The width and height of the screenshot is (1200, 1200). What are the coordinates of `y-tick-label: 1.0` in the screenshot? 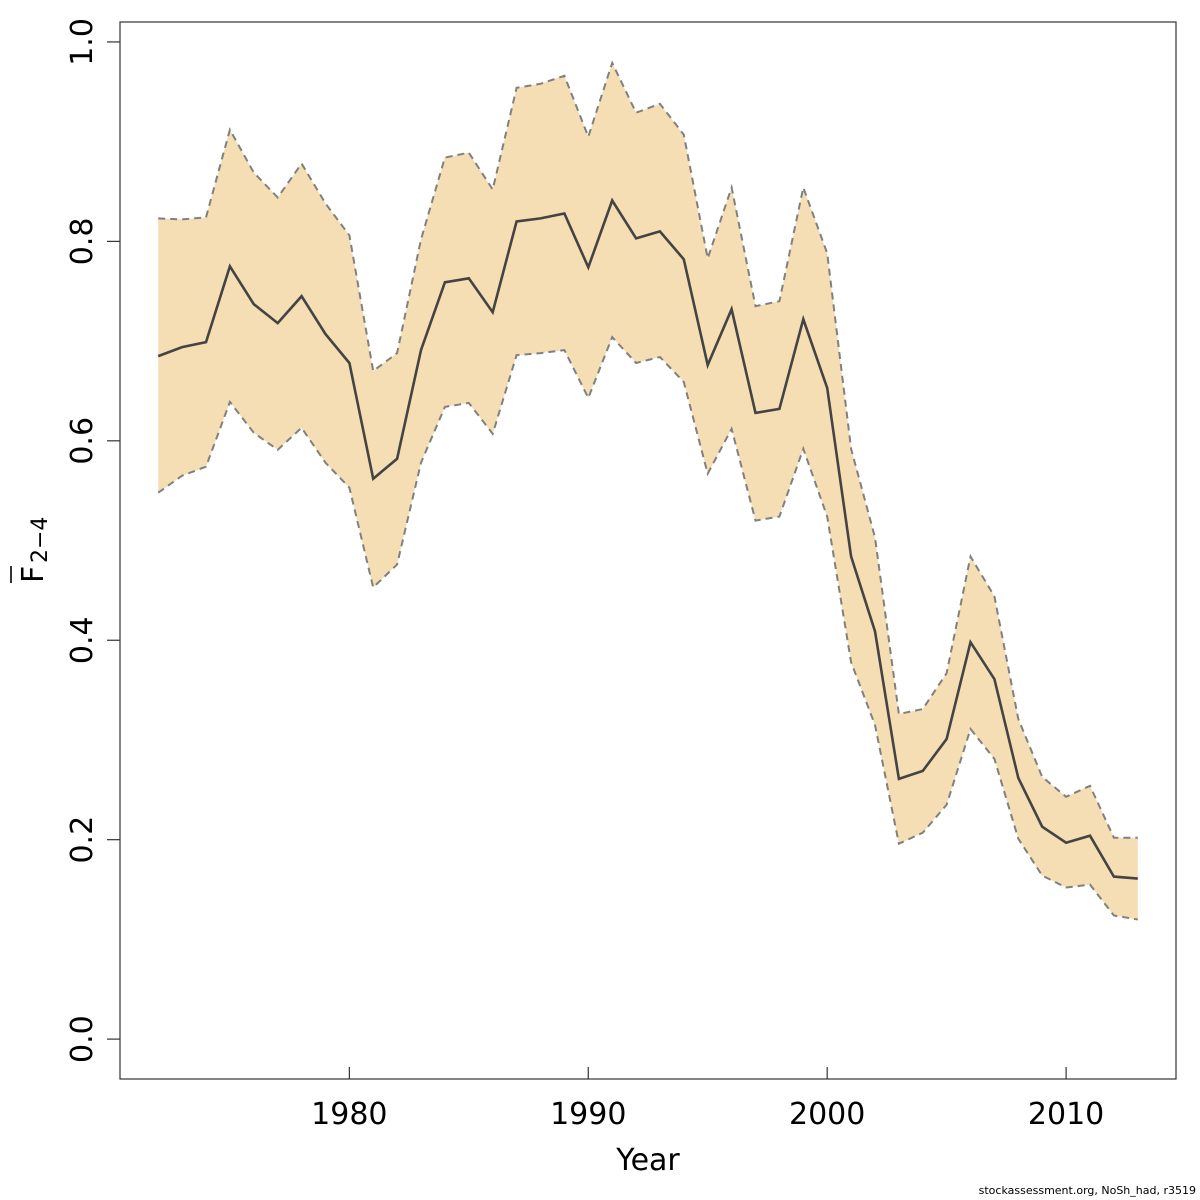 It's located at (82, 42).